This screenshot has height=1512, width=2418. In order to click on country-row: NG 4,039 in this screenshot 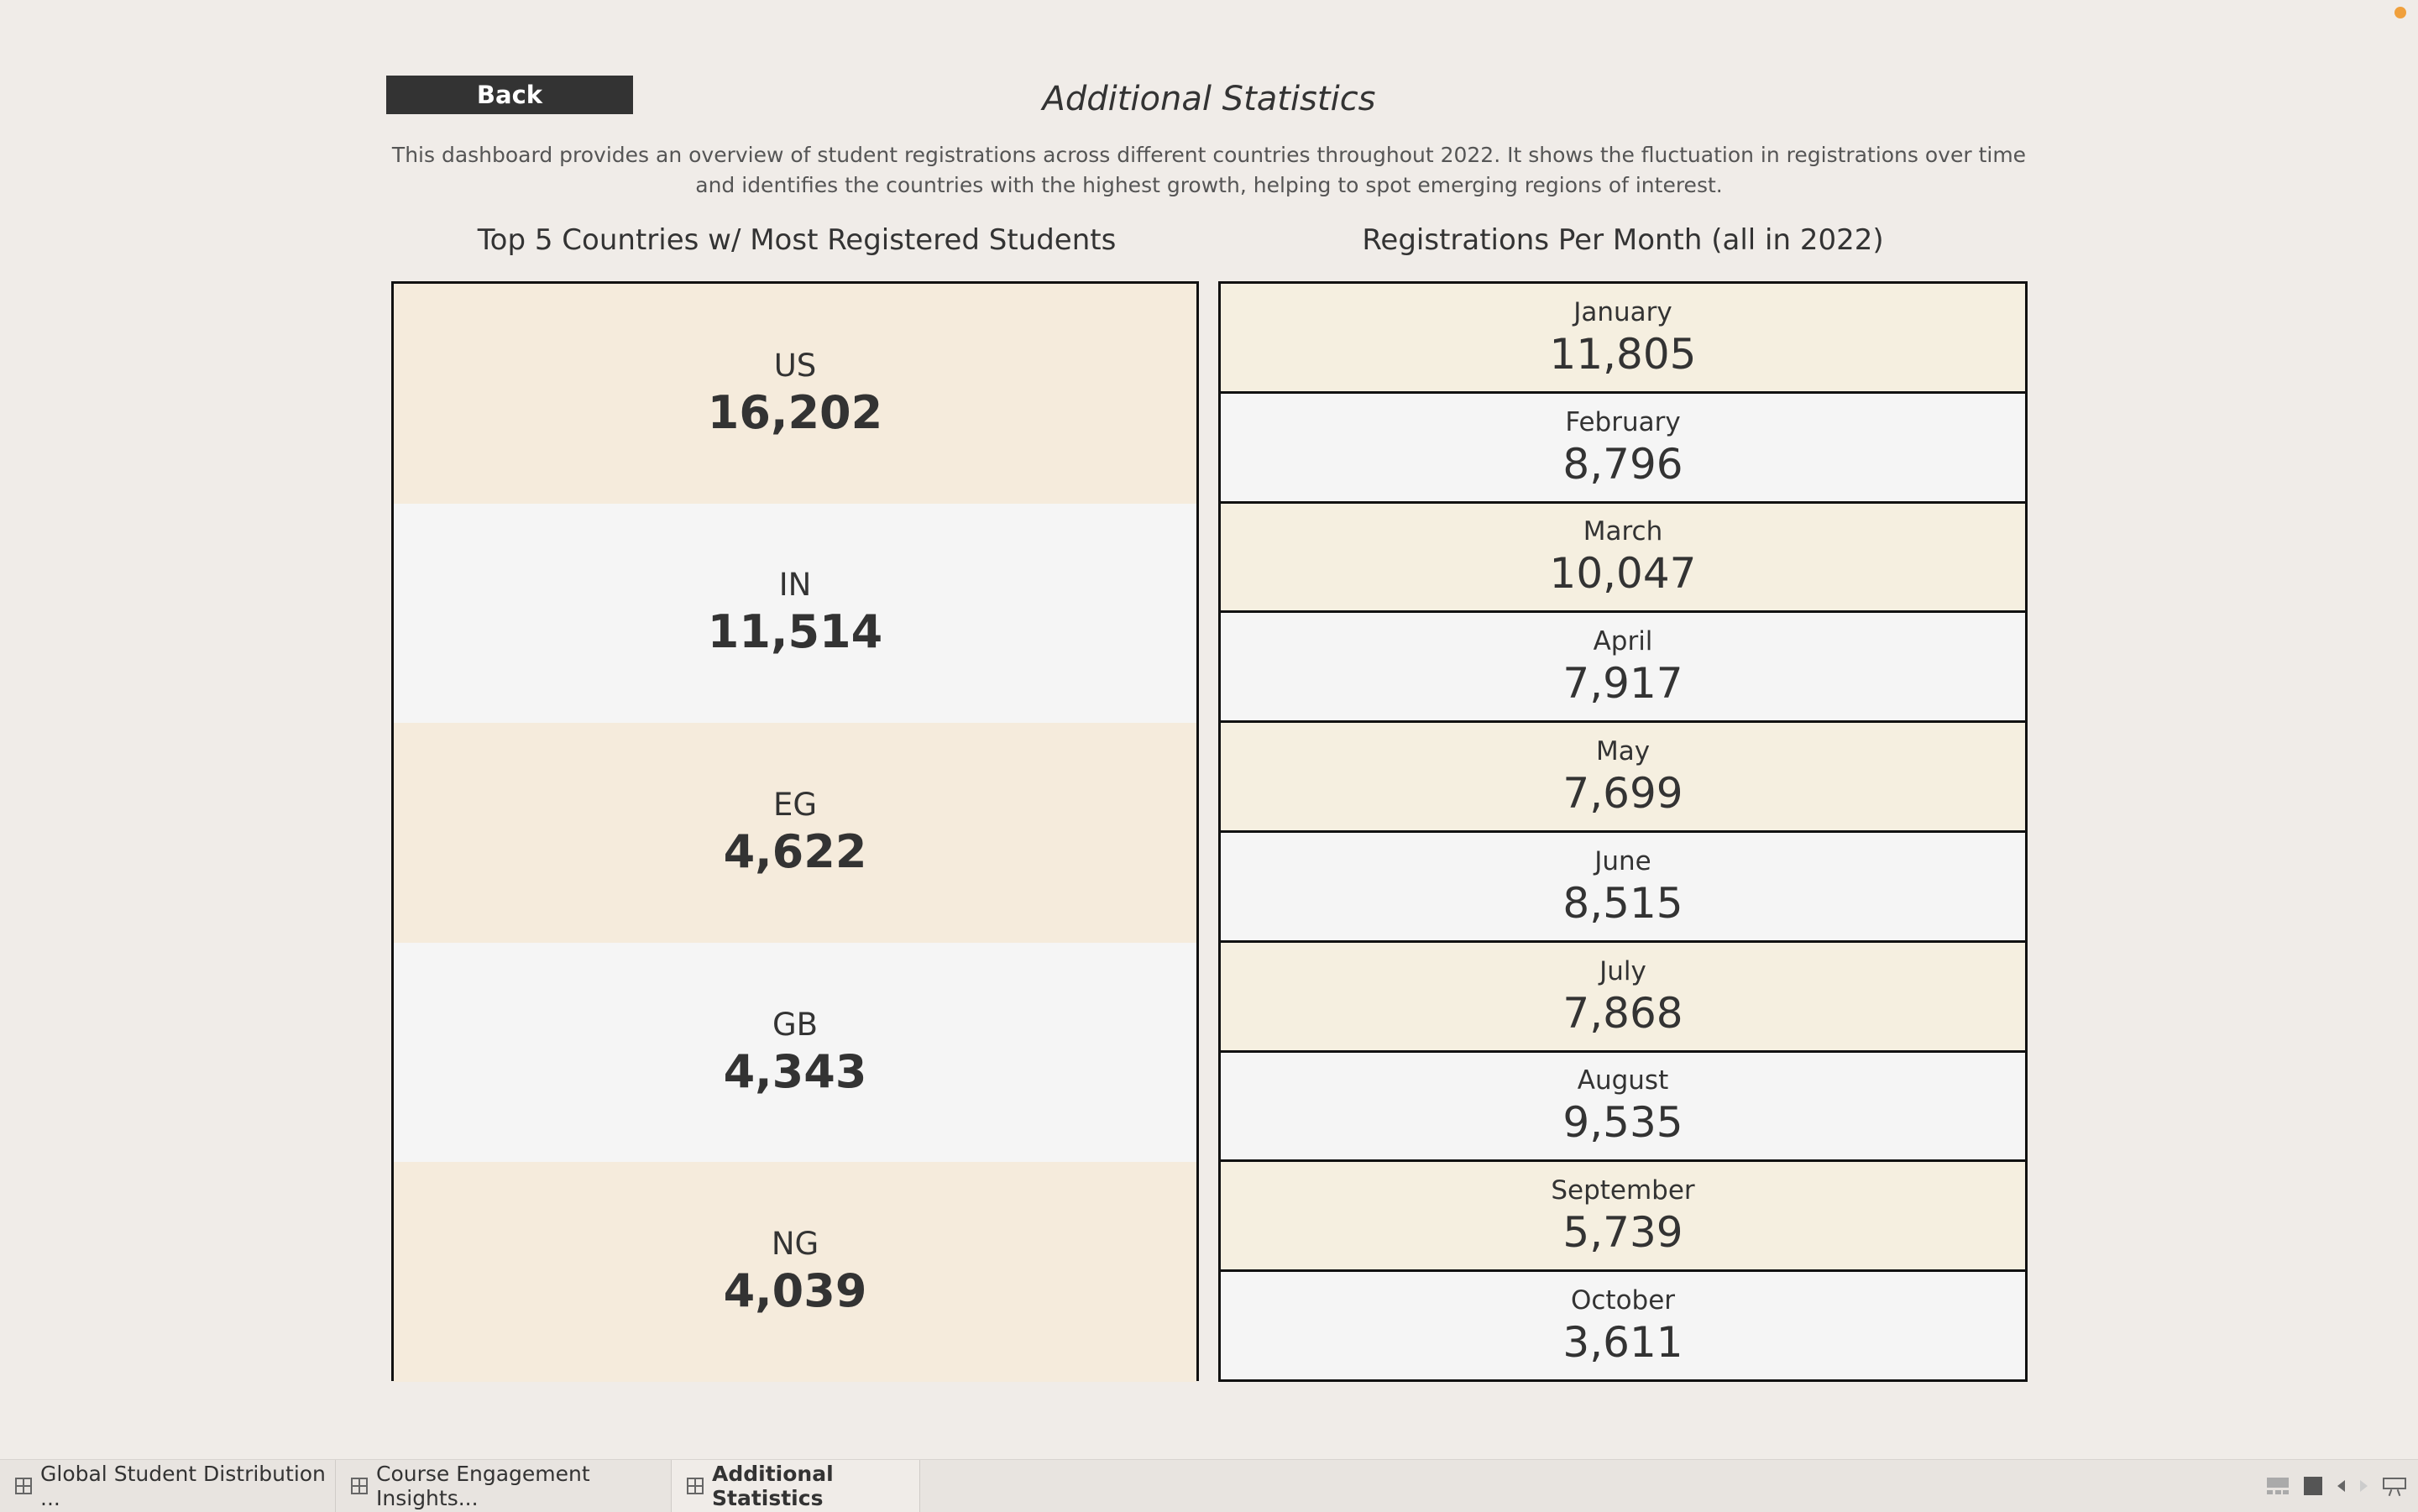, I will do `click(795, 1272)`.